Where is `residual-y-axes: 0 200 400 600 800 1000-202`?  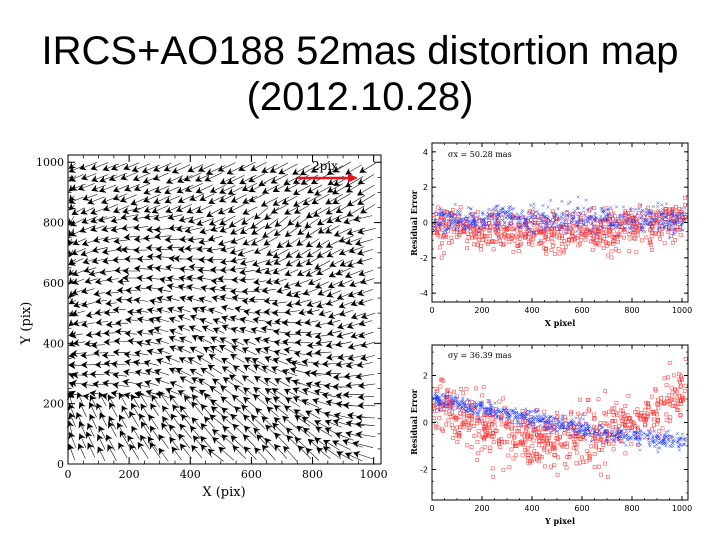
residual-y-axes: 0 200 400 600 800 1000-202 is located at coordinates (556, 429).